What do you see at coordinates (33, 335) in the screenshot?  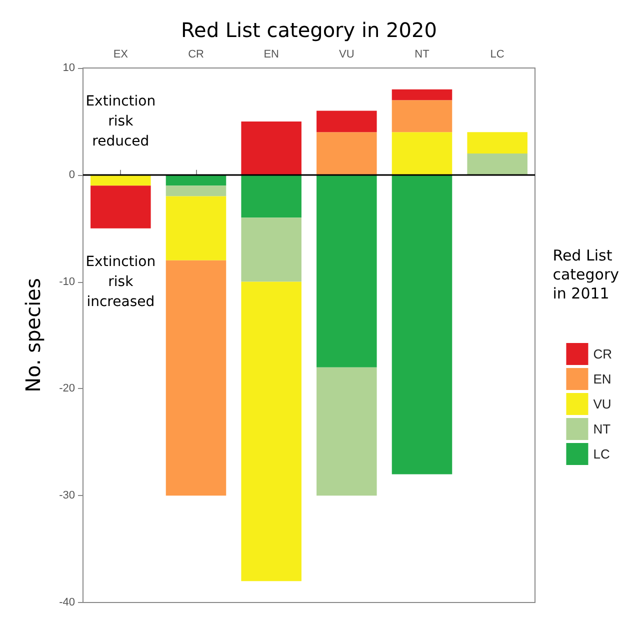 I see `y-axis-title: No. species` at bounding box center [33, 335].